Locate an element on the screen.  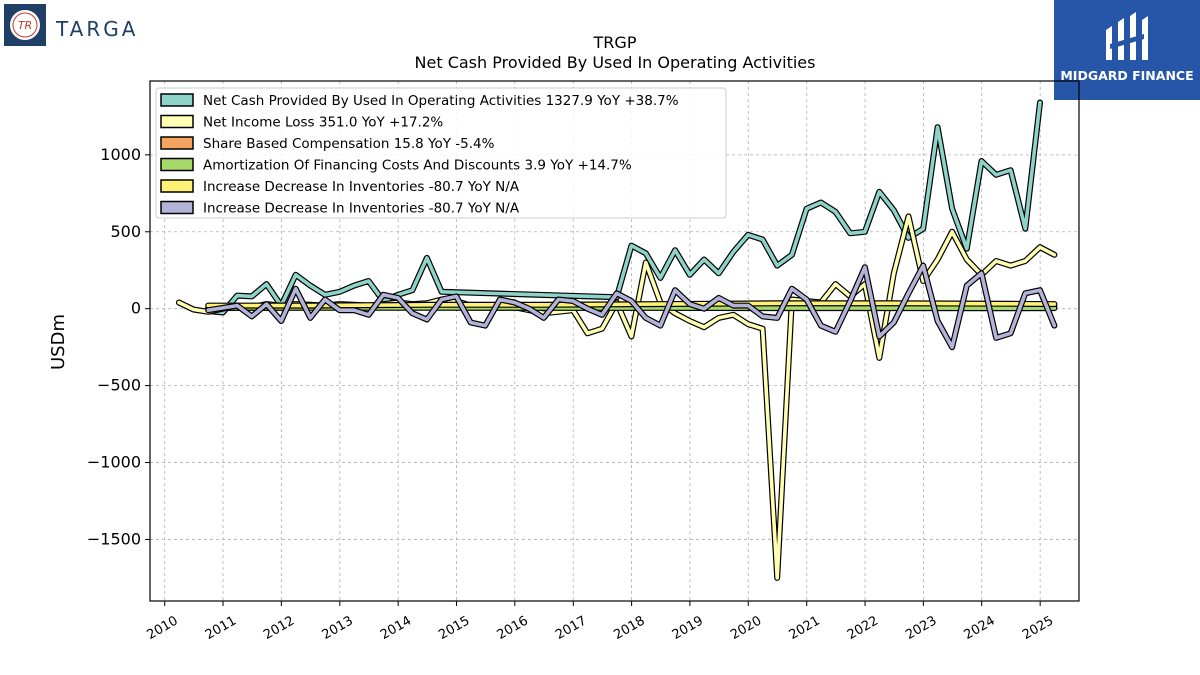
x-tick-label: 2016 is located at coordinates (513, 628).